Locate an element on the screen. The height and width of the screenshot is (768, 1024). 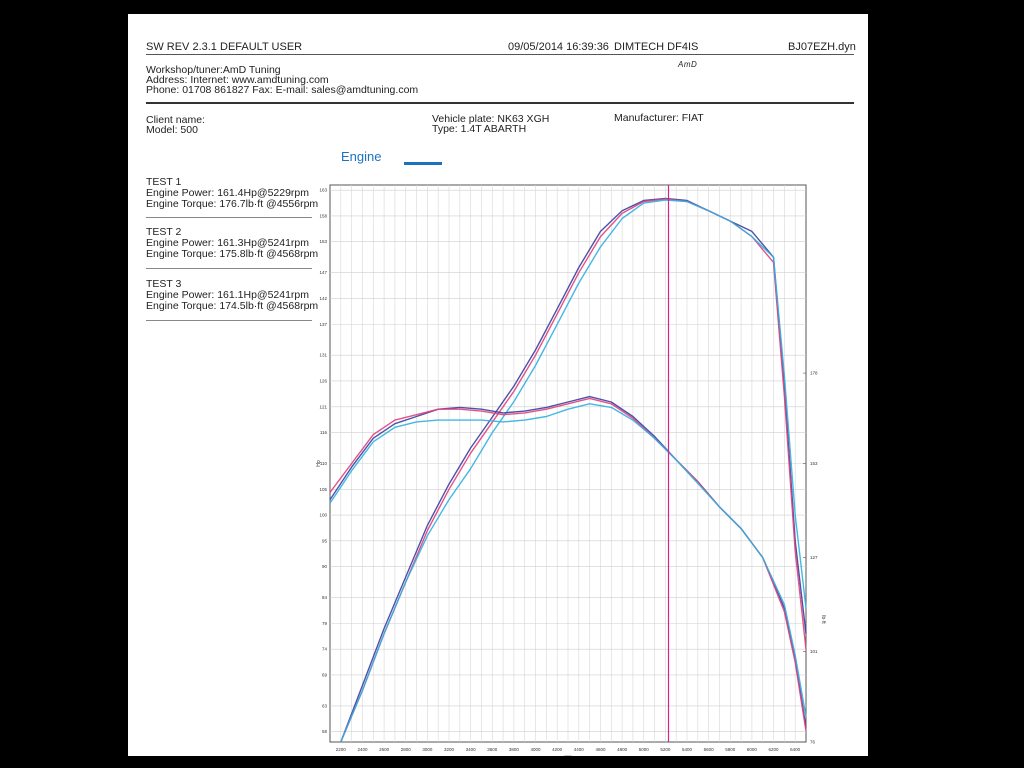
test-power: Engine Power: 161.4Hp@5229rpm is located at coordinates (228, 193).